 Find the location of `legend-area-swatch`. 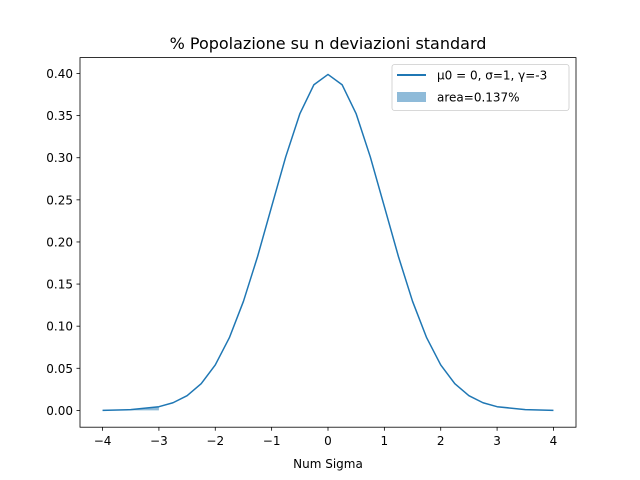

legend-area-swatch is located at coordinates (411, 97).